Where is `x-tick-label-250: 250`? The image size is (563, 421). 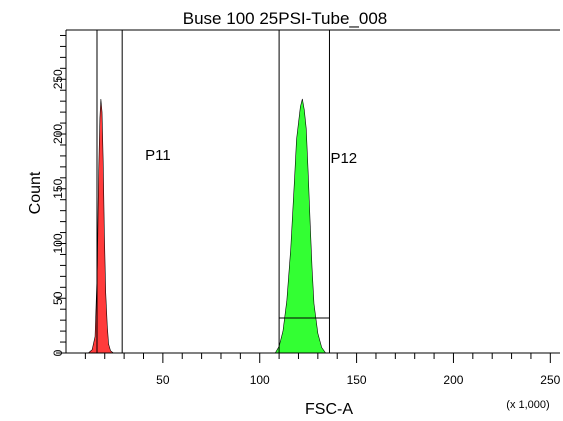
x-tick-label-250: 250 is located at coordinates (550, 380).